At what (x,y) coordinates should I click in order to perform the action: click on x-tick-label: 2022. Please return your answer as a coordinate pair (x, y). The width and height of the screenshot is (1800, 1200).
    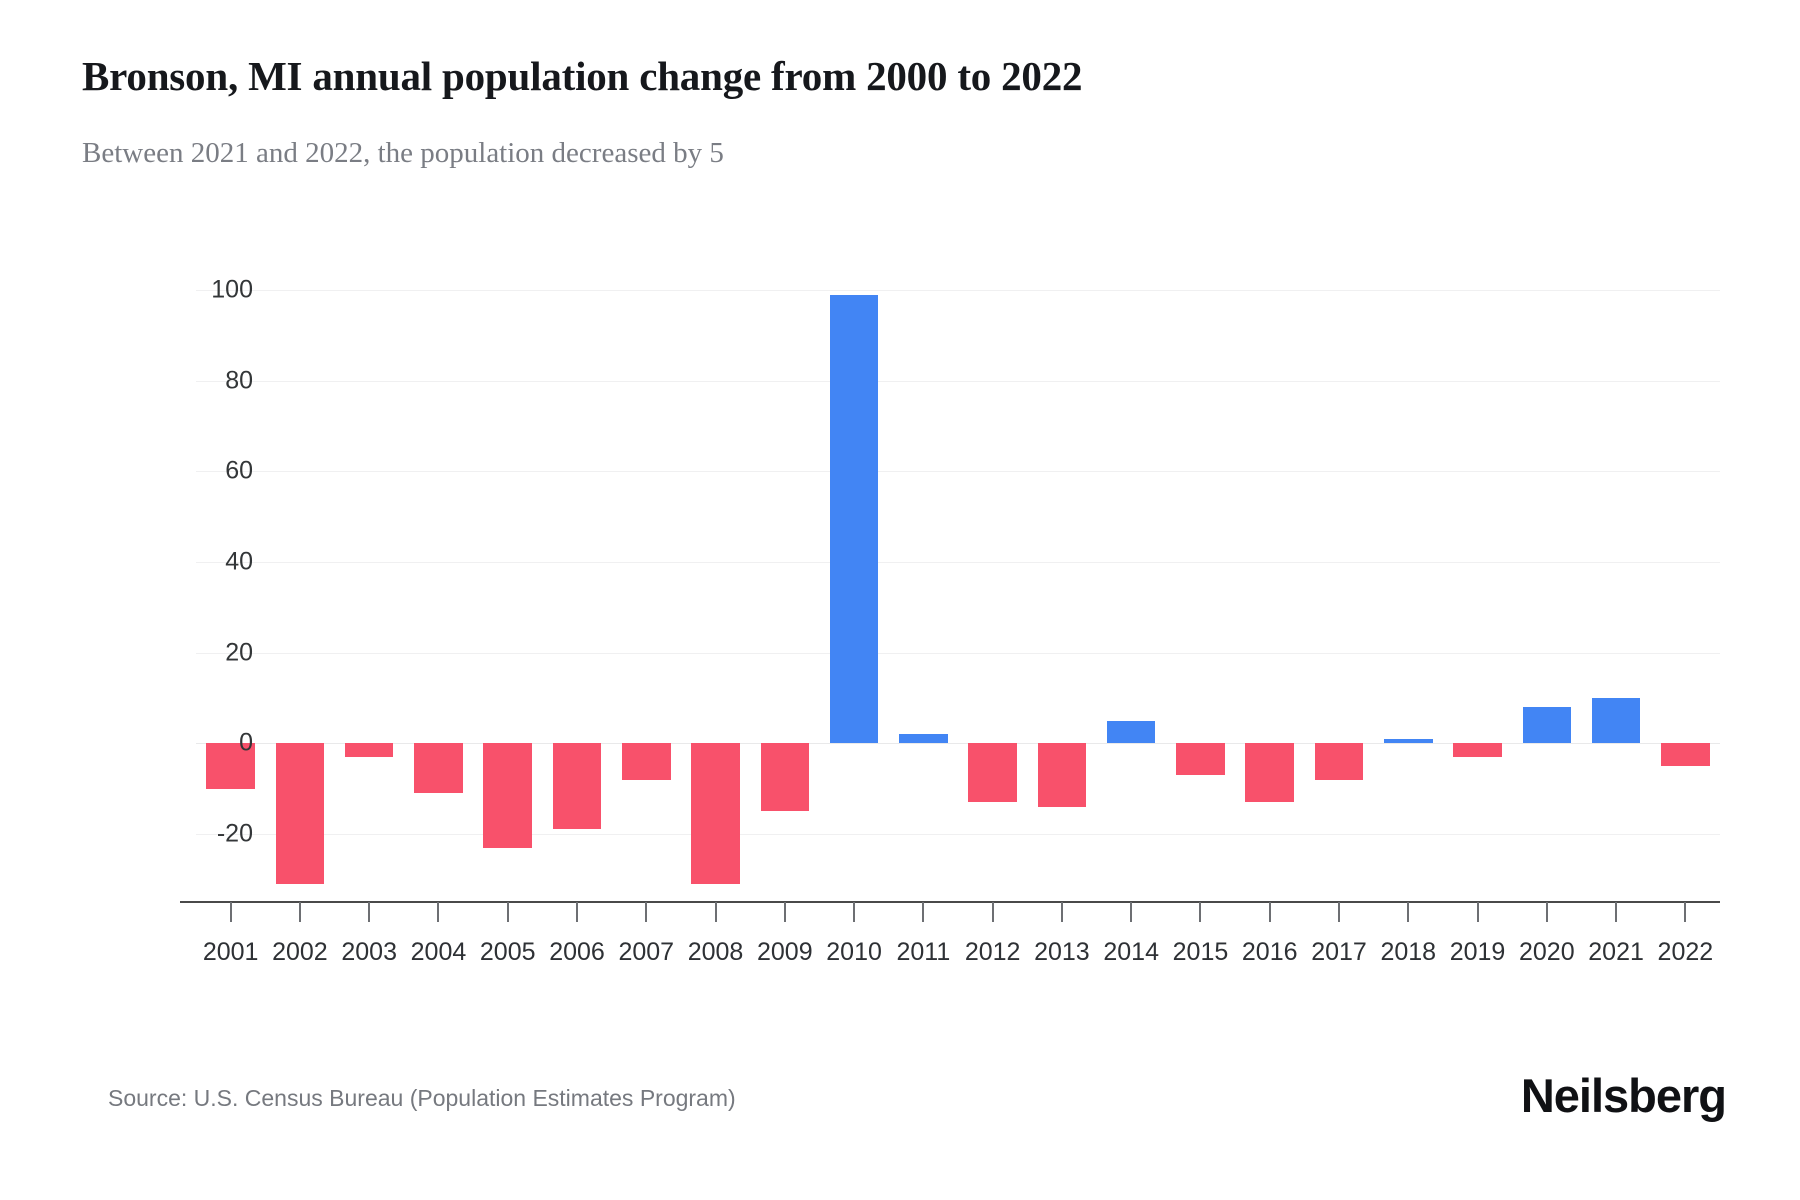
    Looking at the image, I should click on (1685, 952).